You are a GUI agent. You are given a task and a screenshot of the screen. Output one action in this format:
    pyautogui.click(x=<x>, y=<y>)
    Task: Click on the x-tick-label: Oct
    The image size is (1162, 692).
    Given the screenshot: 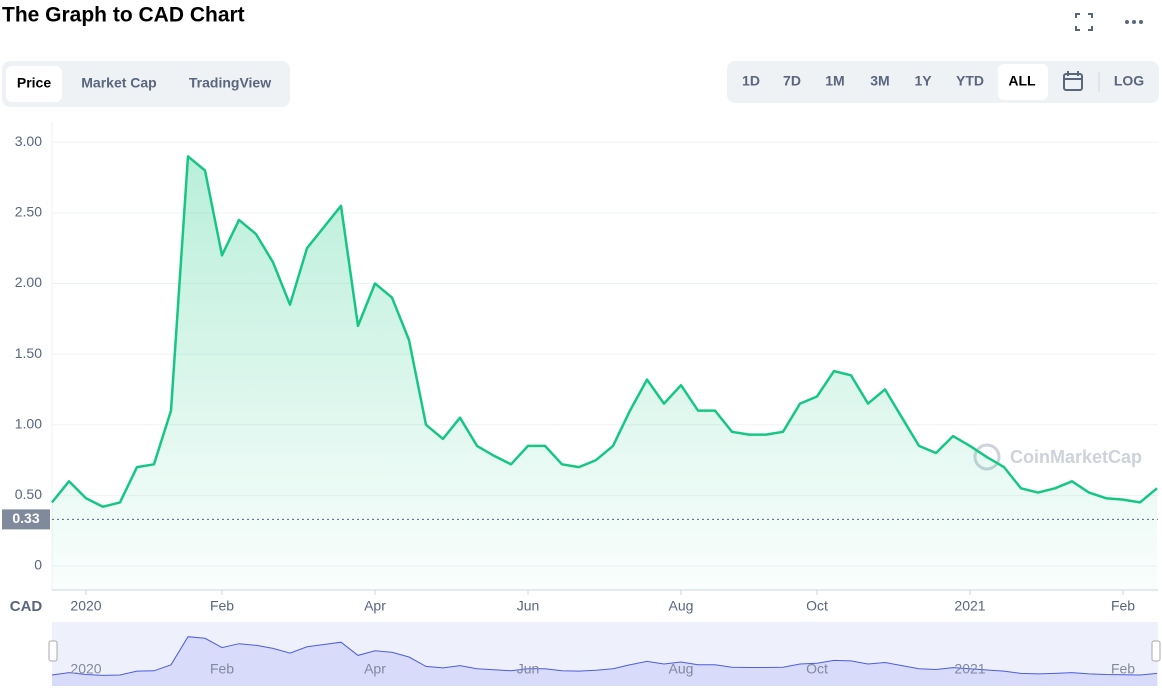 What is the action you would take?
    pyautogui.click(x=817, y=606)
    